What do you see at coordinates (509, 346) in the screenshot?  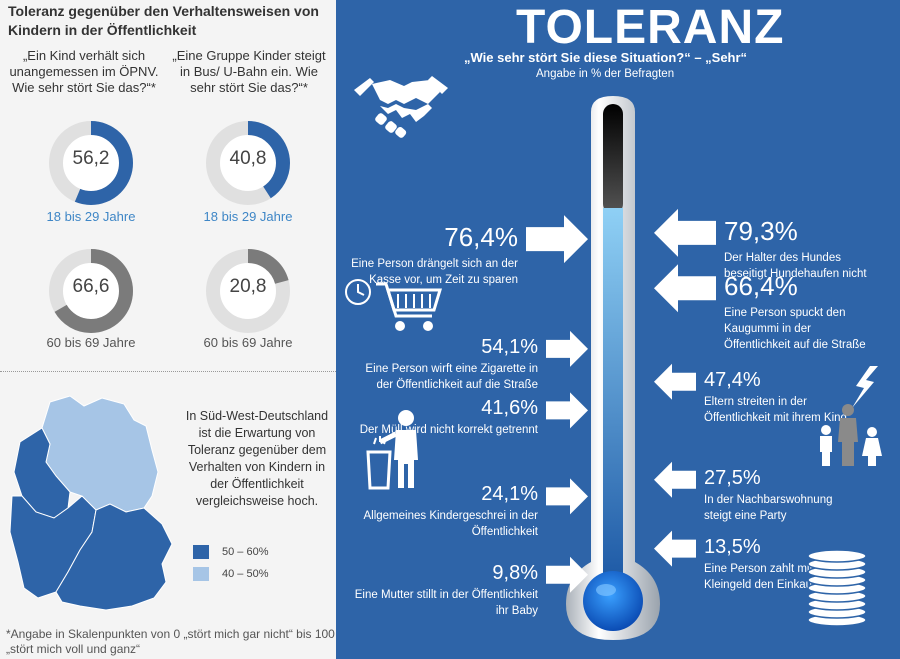 I see `chart-value-label: 54,1%` at bounding box center [509, 346].